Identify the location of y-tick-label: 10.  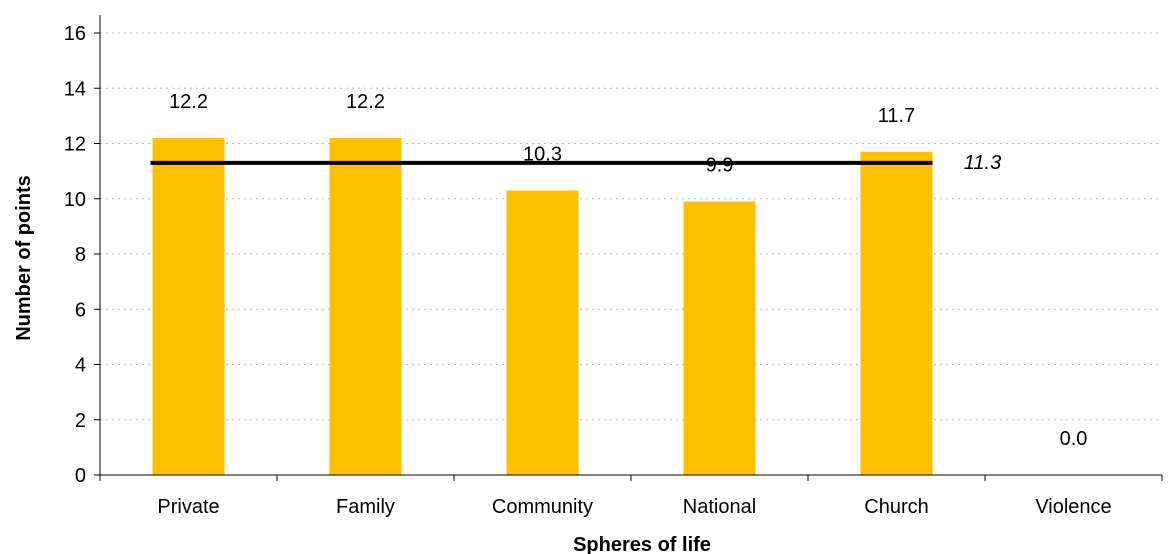
(75, 200).